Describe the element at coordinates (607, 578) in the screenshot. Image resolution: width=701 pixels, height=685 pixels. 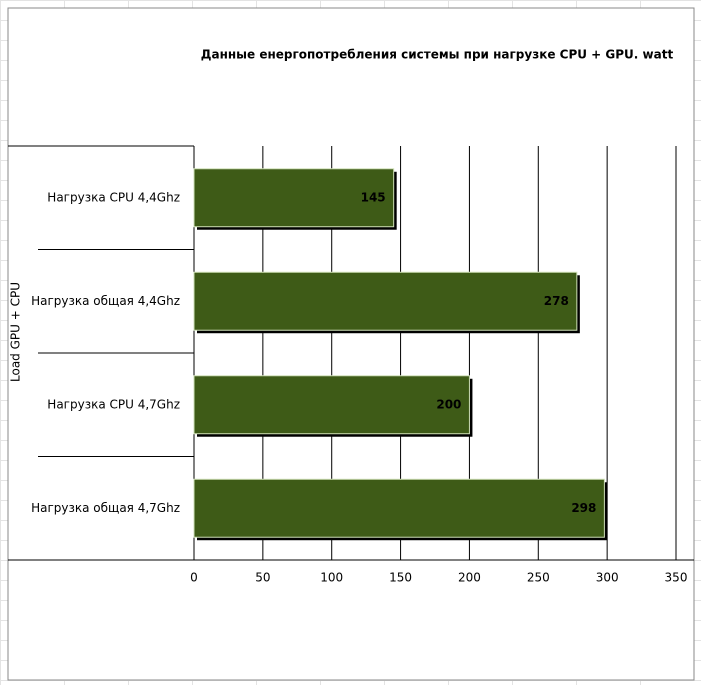
I see `x-tick-label: 300` at that location.